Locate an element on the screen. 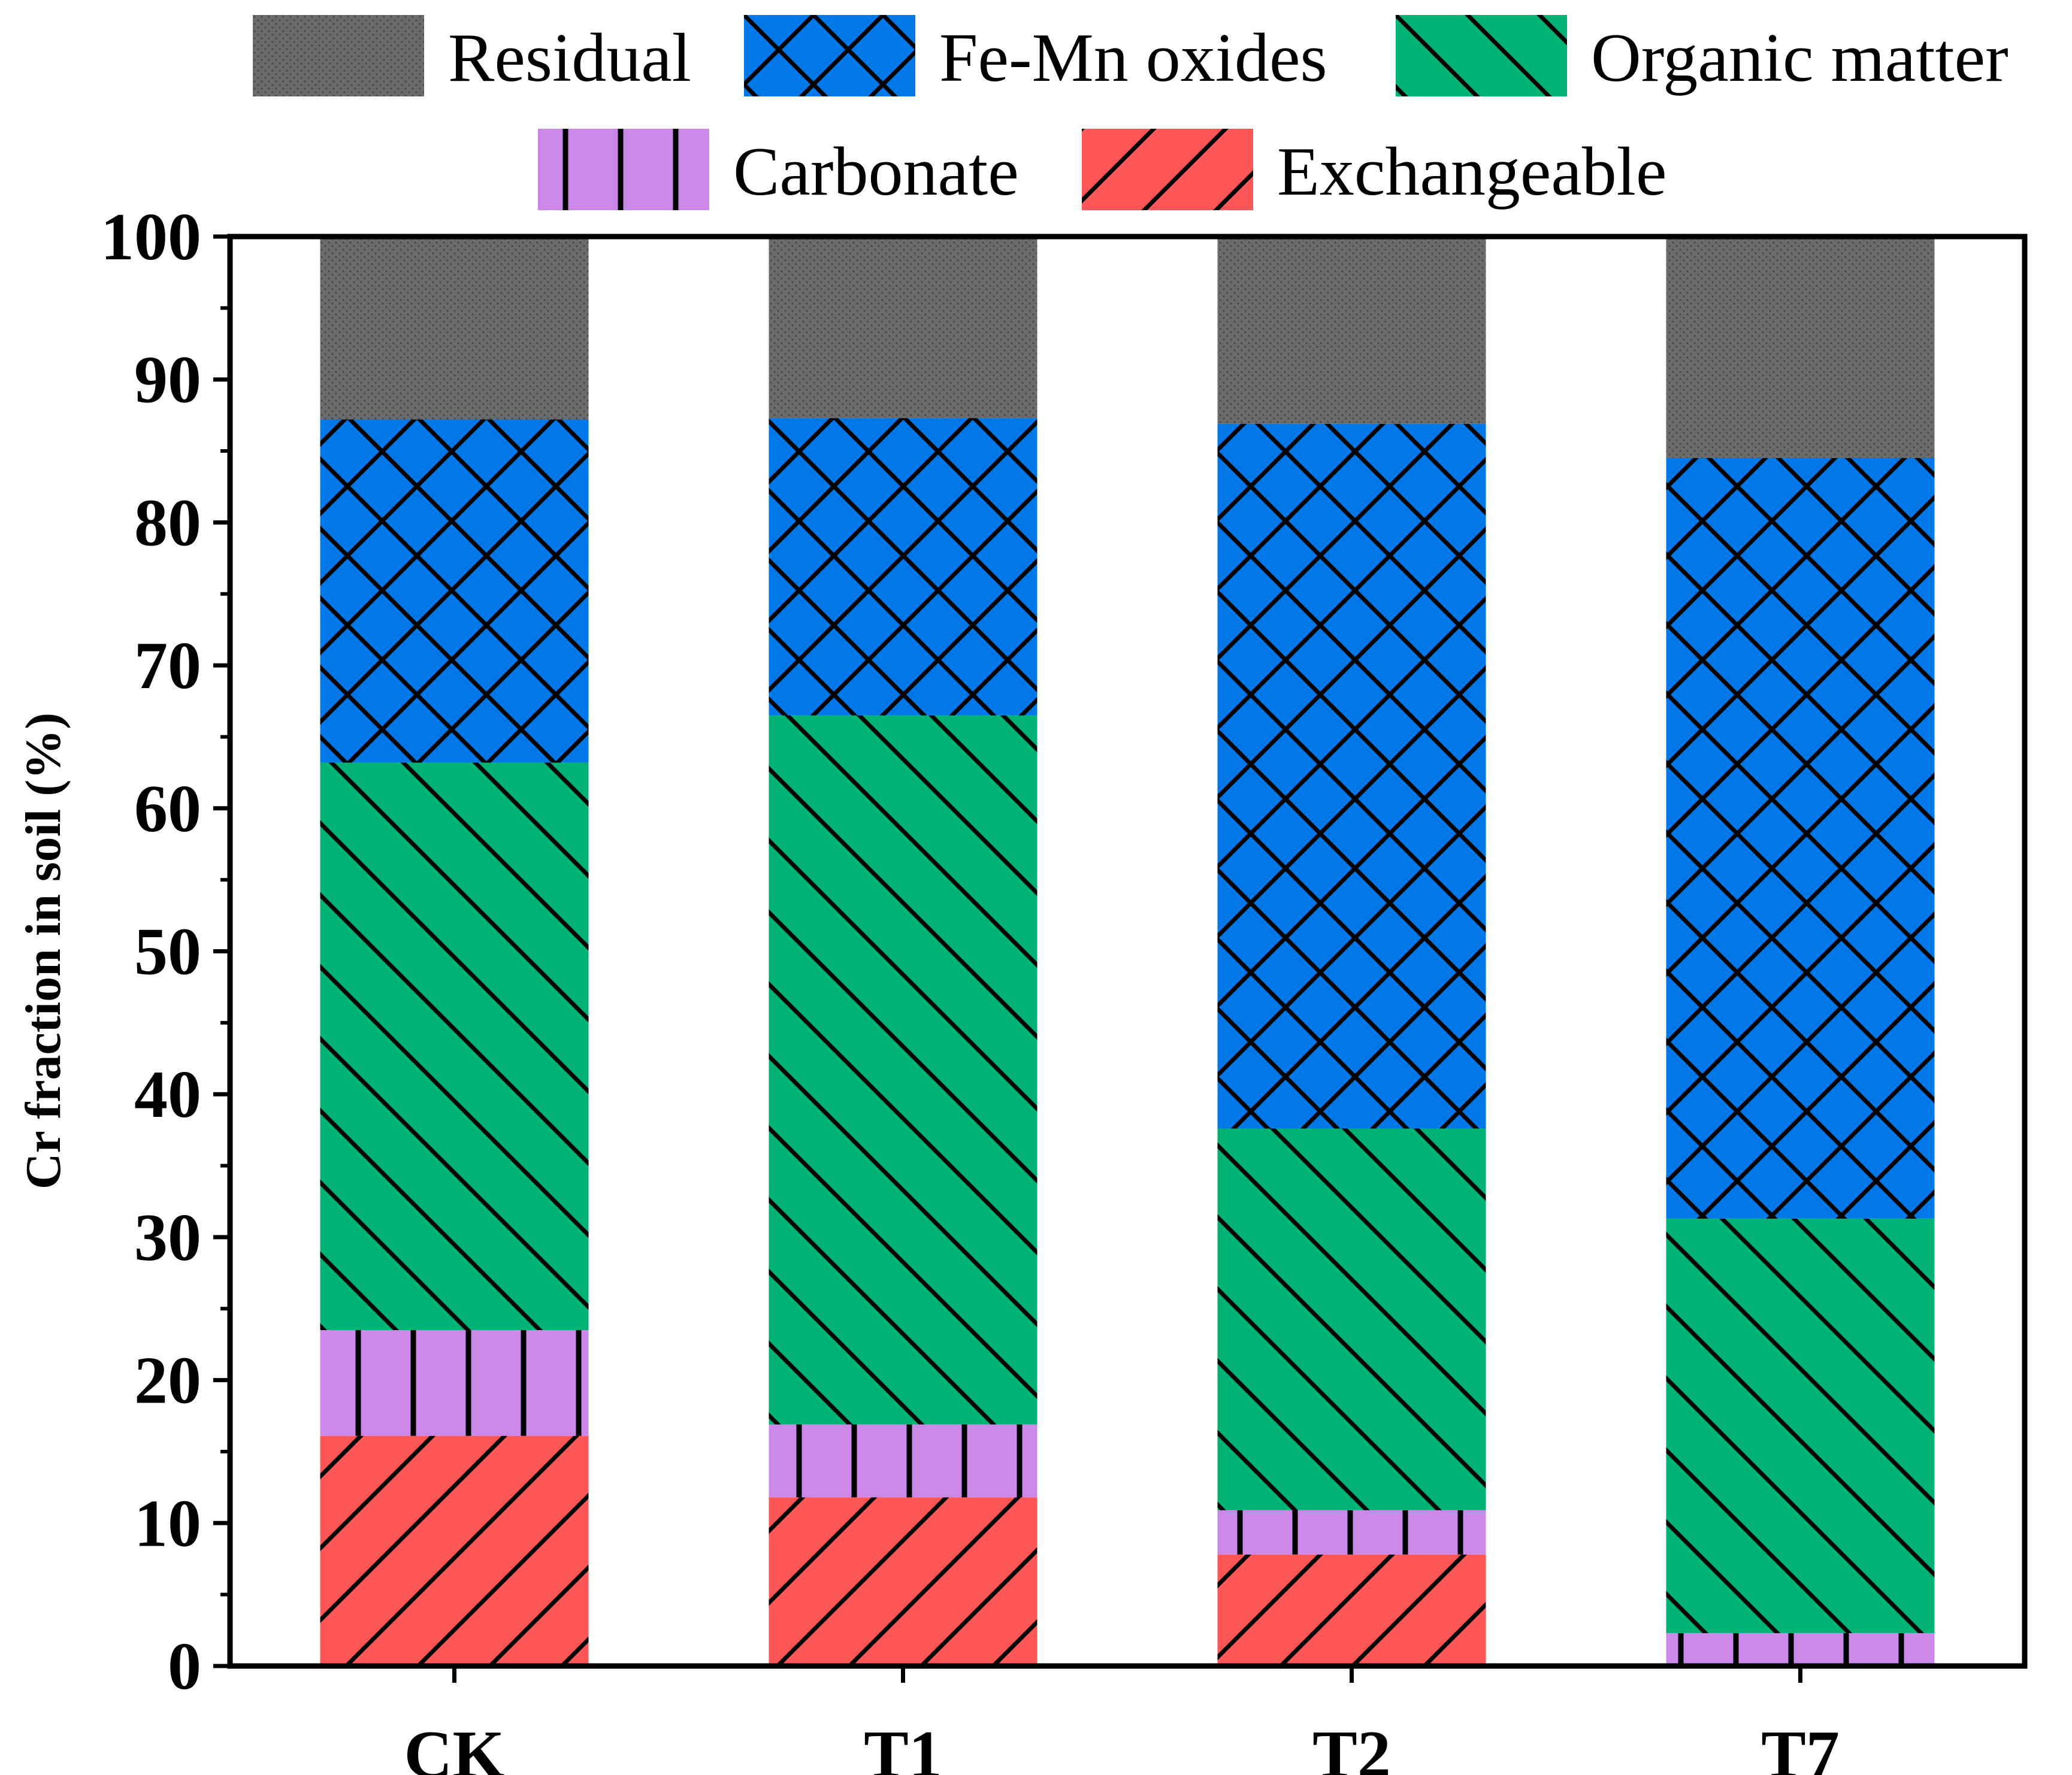 The image size is (2072, 1775). y-axis-title: Cr fraction in soil (%) is located at coordinates (43, 951).